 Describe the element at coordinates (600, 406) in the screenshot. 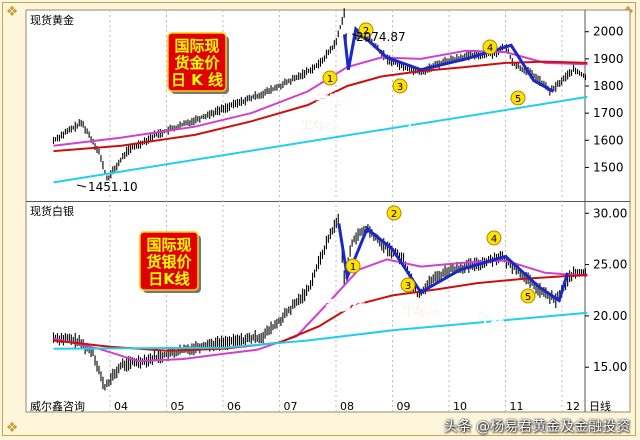

I see `x-corner-label: 日线` at that location.